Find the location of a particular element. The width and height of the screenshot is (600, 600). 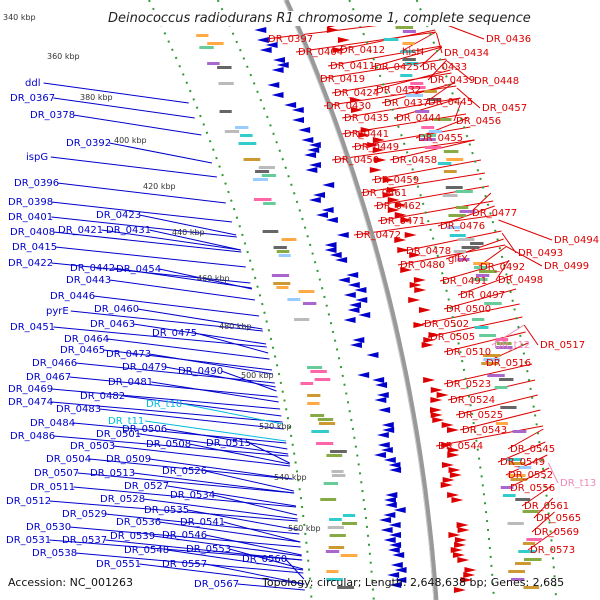

gene-label-reverse: DR_0442 is located at coordinates (92, 268).